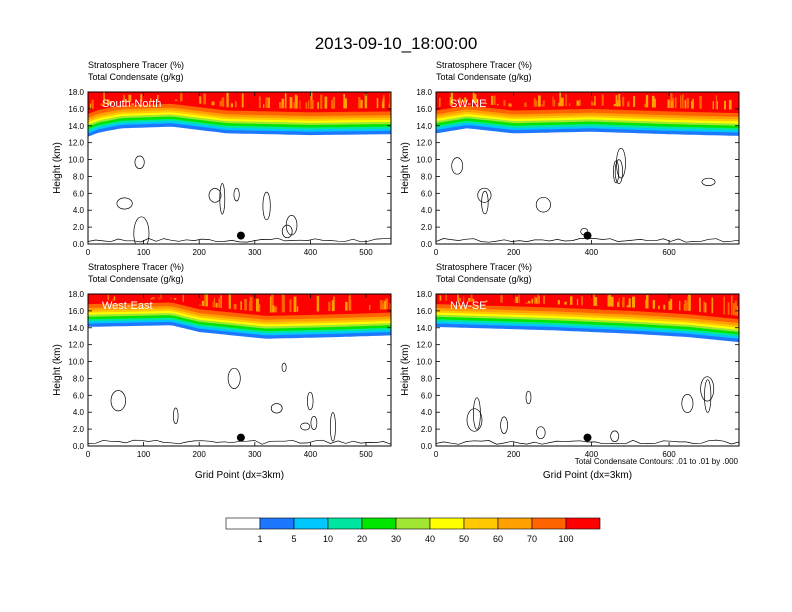 The height and width of the screenshot is (612, 792). I want to click on x-axis-label: Grid Point (dx=3km), so click(239, 475).